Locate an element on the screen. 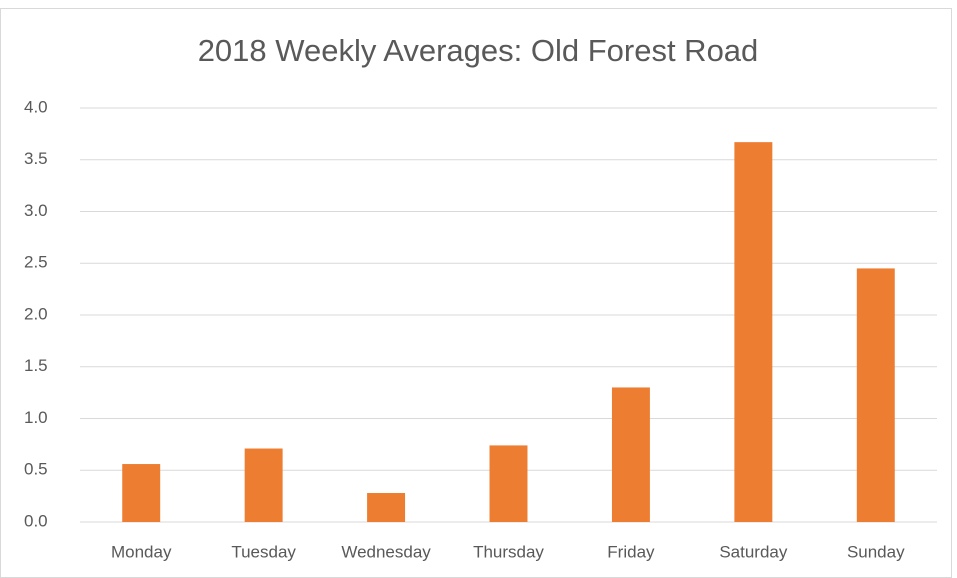  y-tick-label: 1.0 is located at coordinates (36, 417).